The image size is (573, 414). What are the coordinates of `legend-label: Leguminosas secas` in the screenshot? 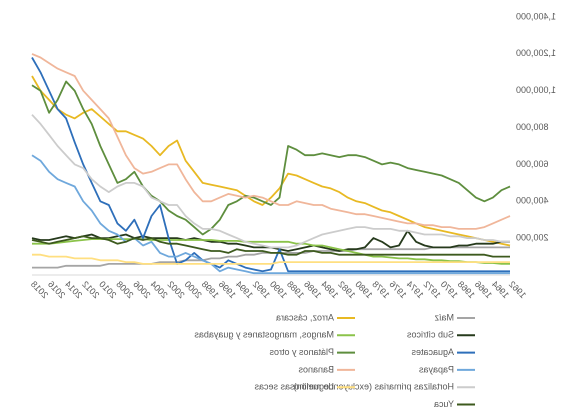 It's located at (294, 387).